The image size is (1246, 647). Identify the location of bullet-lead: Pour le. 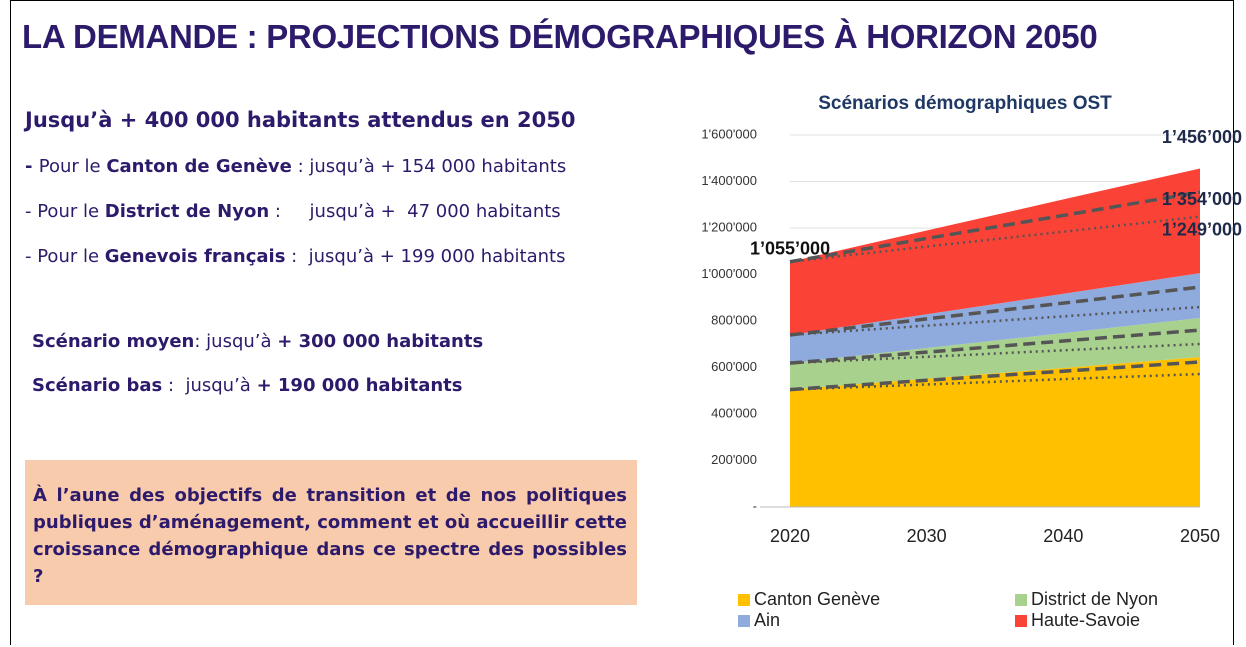
(72, 166).